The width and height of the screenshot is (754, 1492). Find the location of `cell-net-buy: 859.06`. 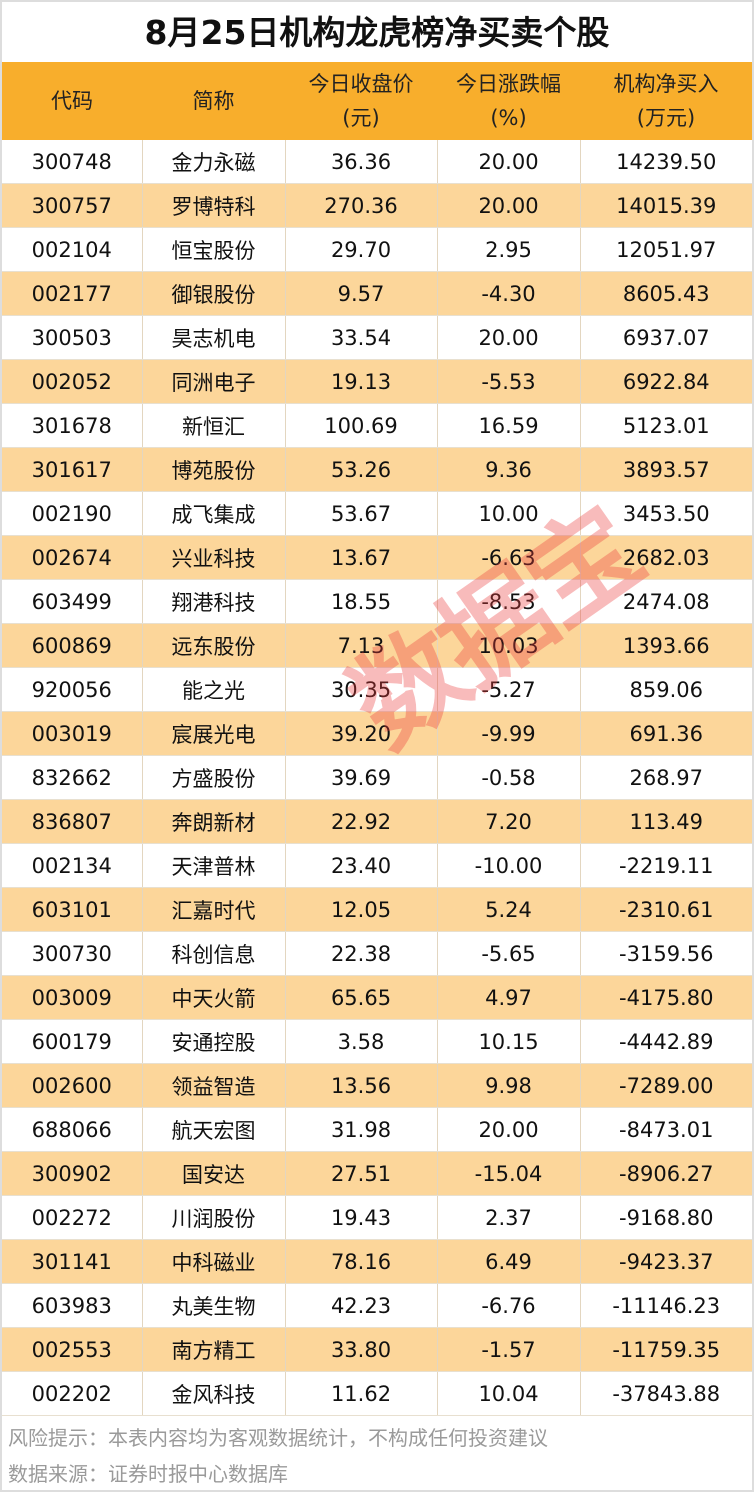

cell-net-buy: 859.06 is located at coordinates (666, 689).